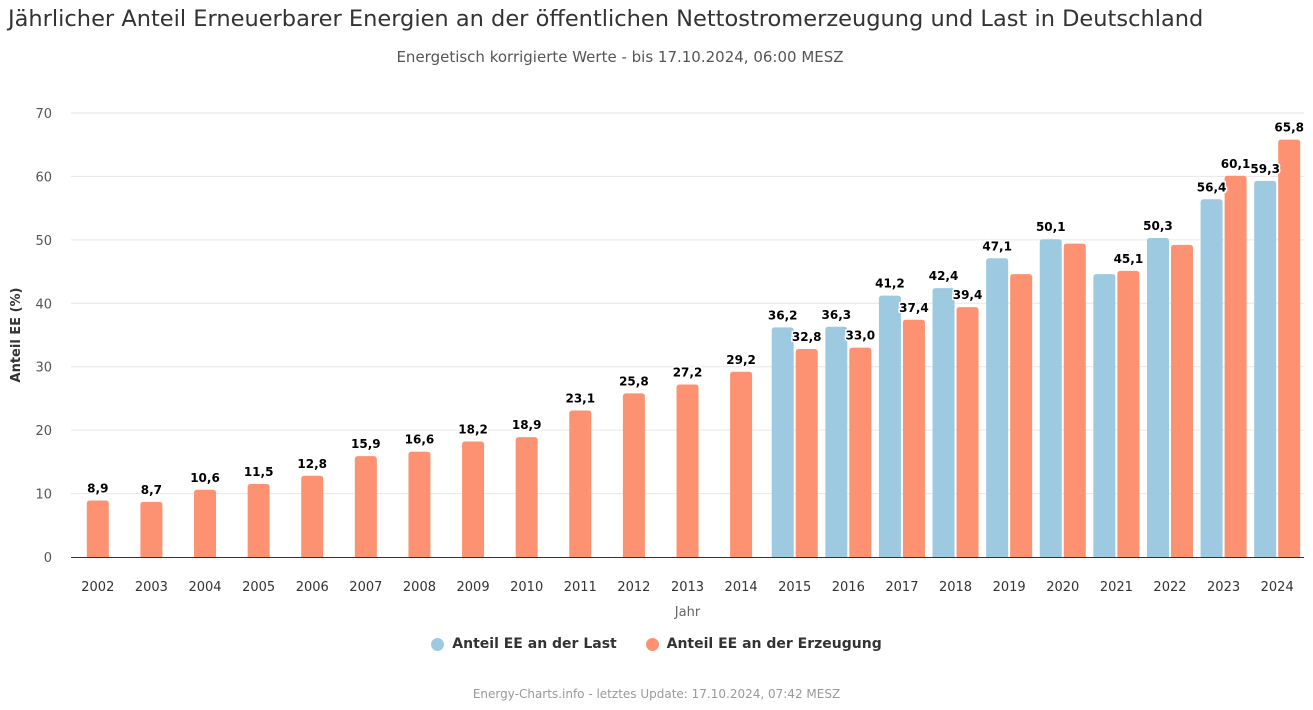 The image size is (1313, 710). Describe the element at coordinates (997, 407) in the screenshot. I see `bar-last-2019` at that location.